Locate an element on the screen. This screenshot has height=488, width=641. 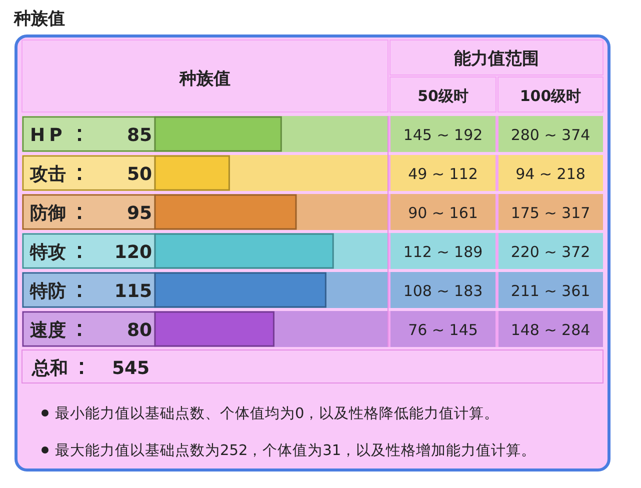
text: 能力值范围 is located at coordinates (496, 59).